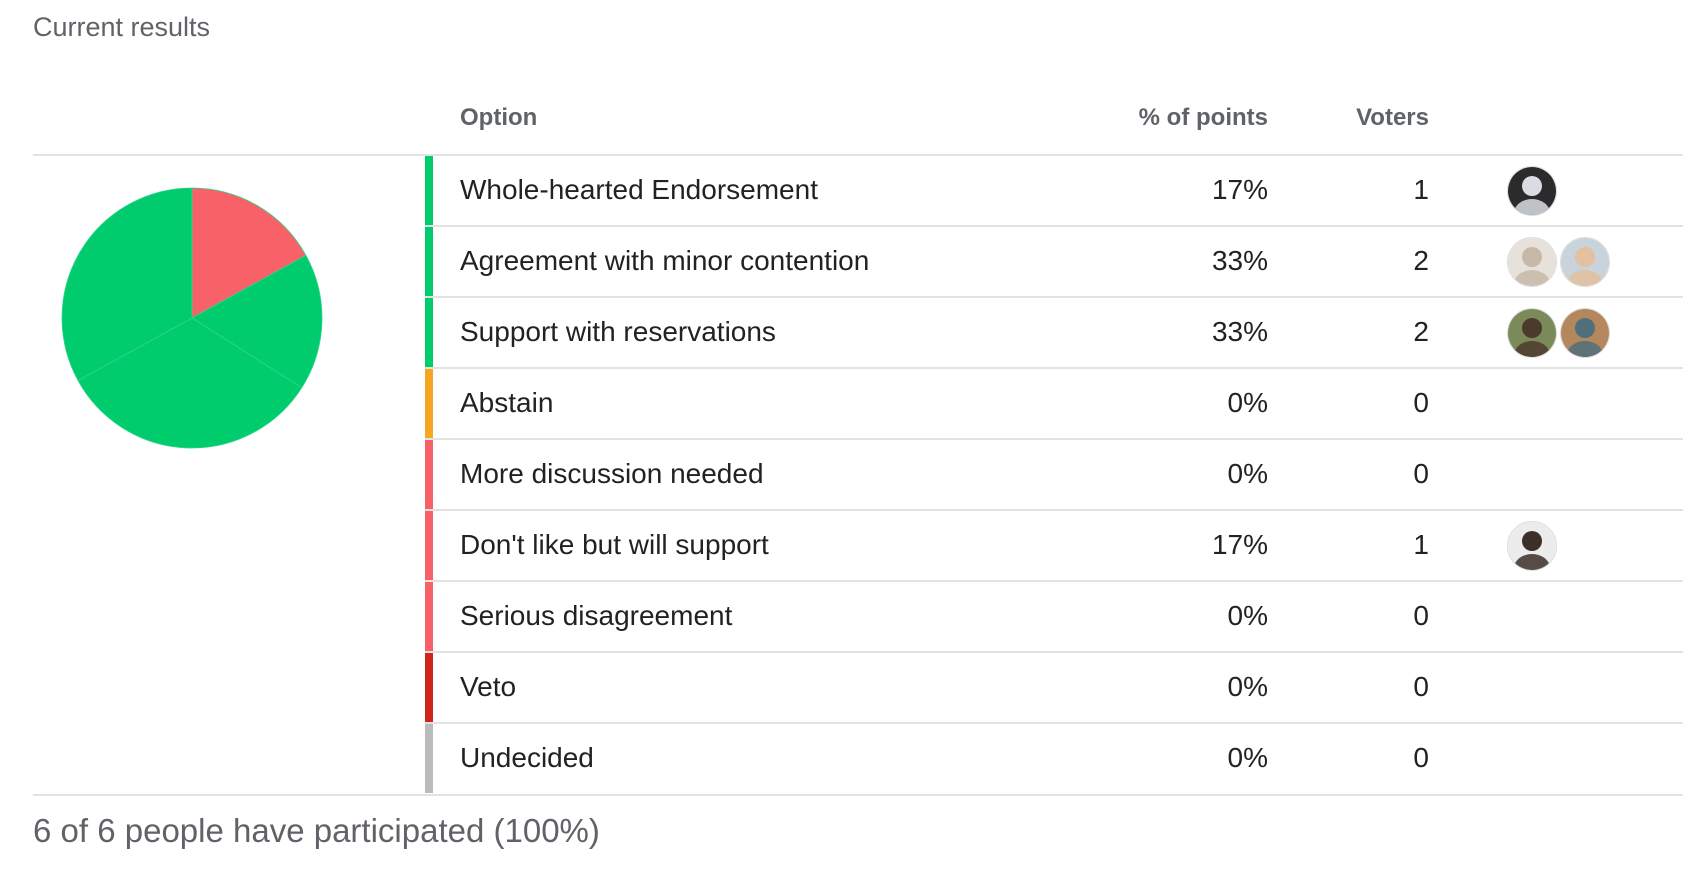 This screenshot has height=876, width=1700. I want to click on option-label: Abstain, so click(507, 402).